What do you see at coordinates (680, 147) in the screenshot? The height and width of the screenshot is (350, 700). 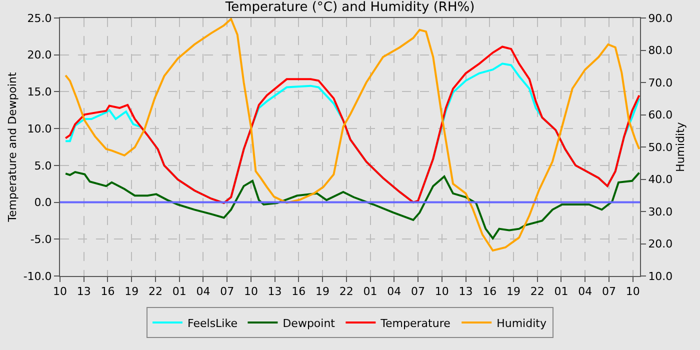 I see `y2-axis-title: Humidity` at bounding box center [680, 147].